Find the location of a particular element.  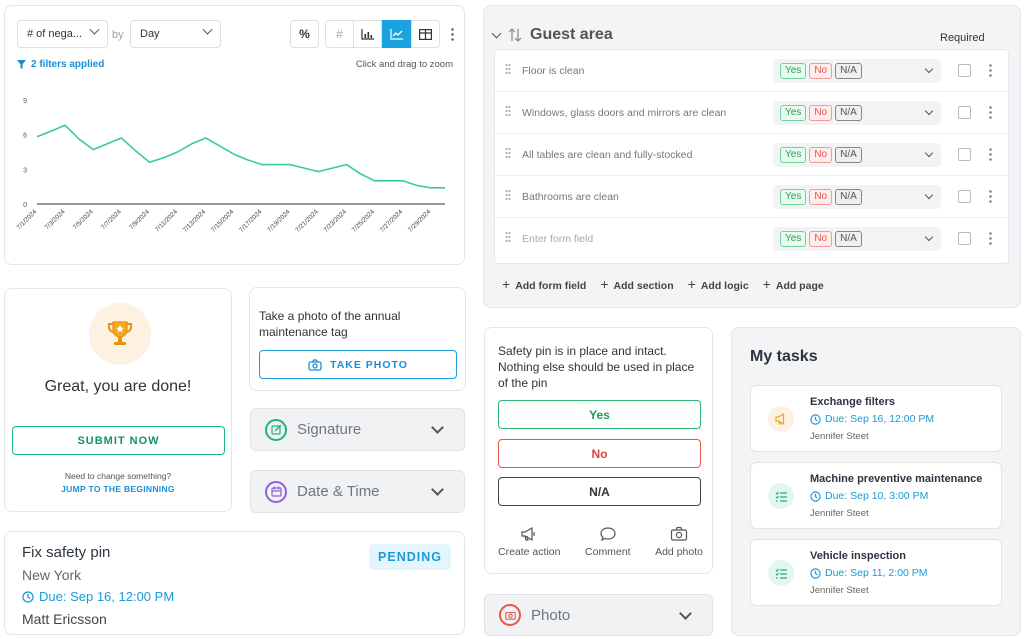

count-toggle-button: # is located at coordinates (339, 34).